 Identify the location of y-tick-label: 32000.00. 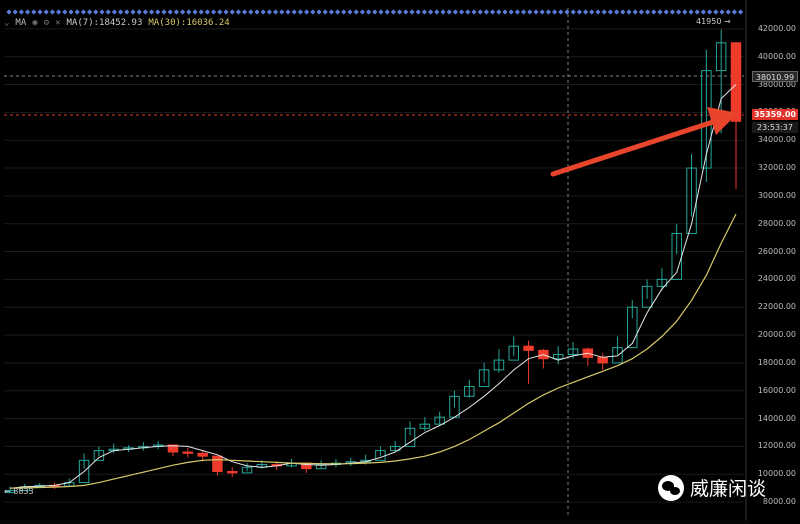
(776, 168).